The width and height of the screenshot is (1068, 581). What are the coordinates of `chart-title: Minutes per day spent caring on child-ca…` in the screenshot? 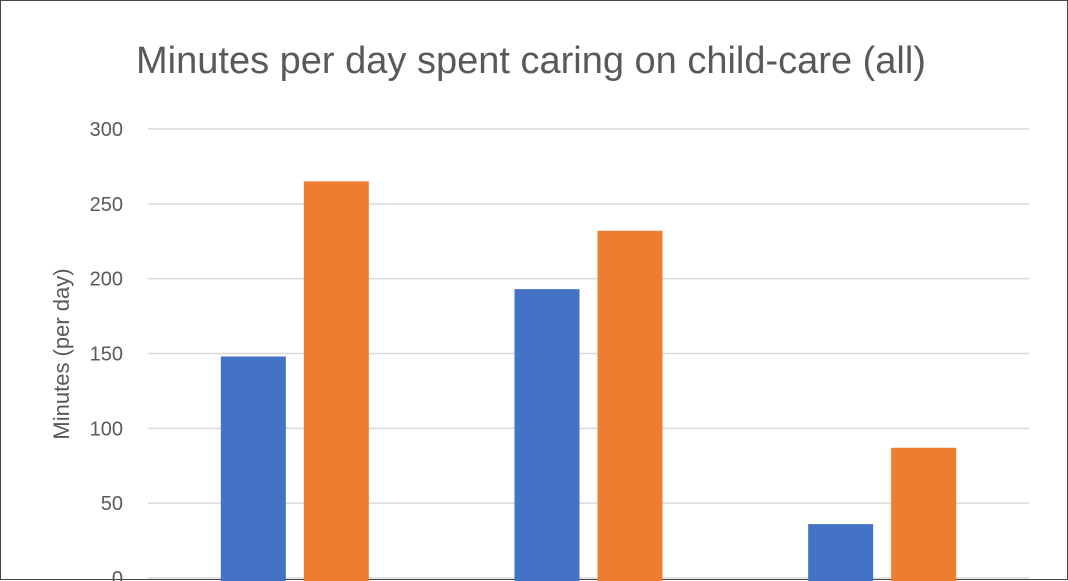 It's located at (531, 61).